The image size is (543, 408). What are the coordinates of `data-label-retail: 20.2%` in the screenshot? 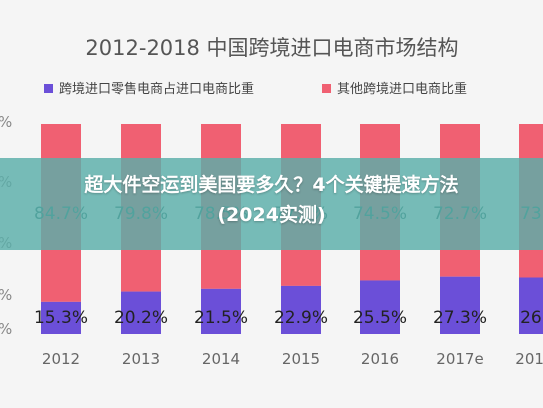 It's located at (141, 318).